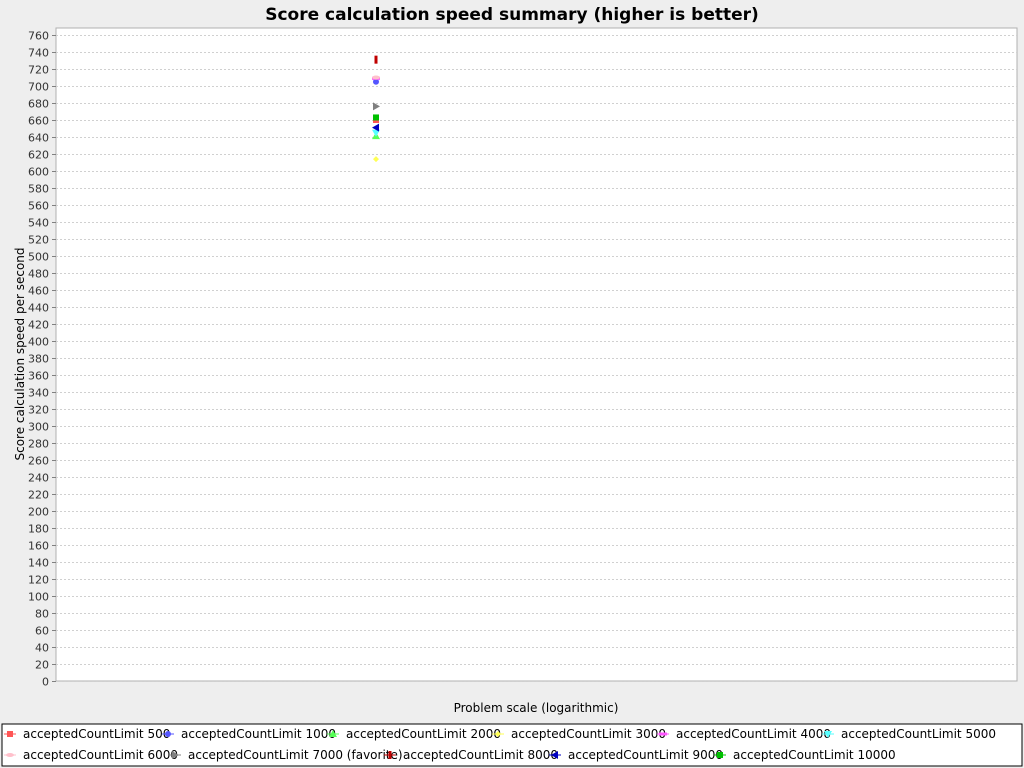 This screenshot has height=768, width=1024. Describe the element at coordinates (645, 755) in the screenshot. I see `legend-label: acceptedCountLimit 9000` at that location.